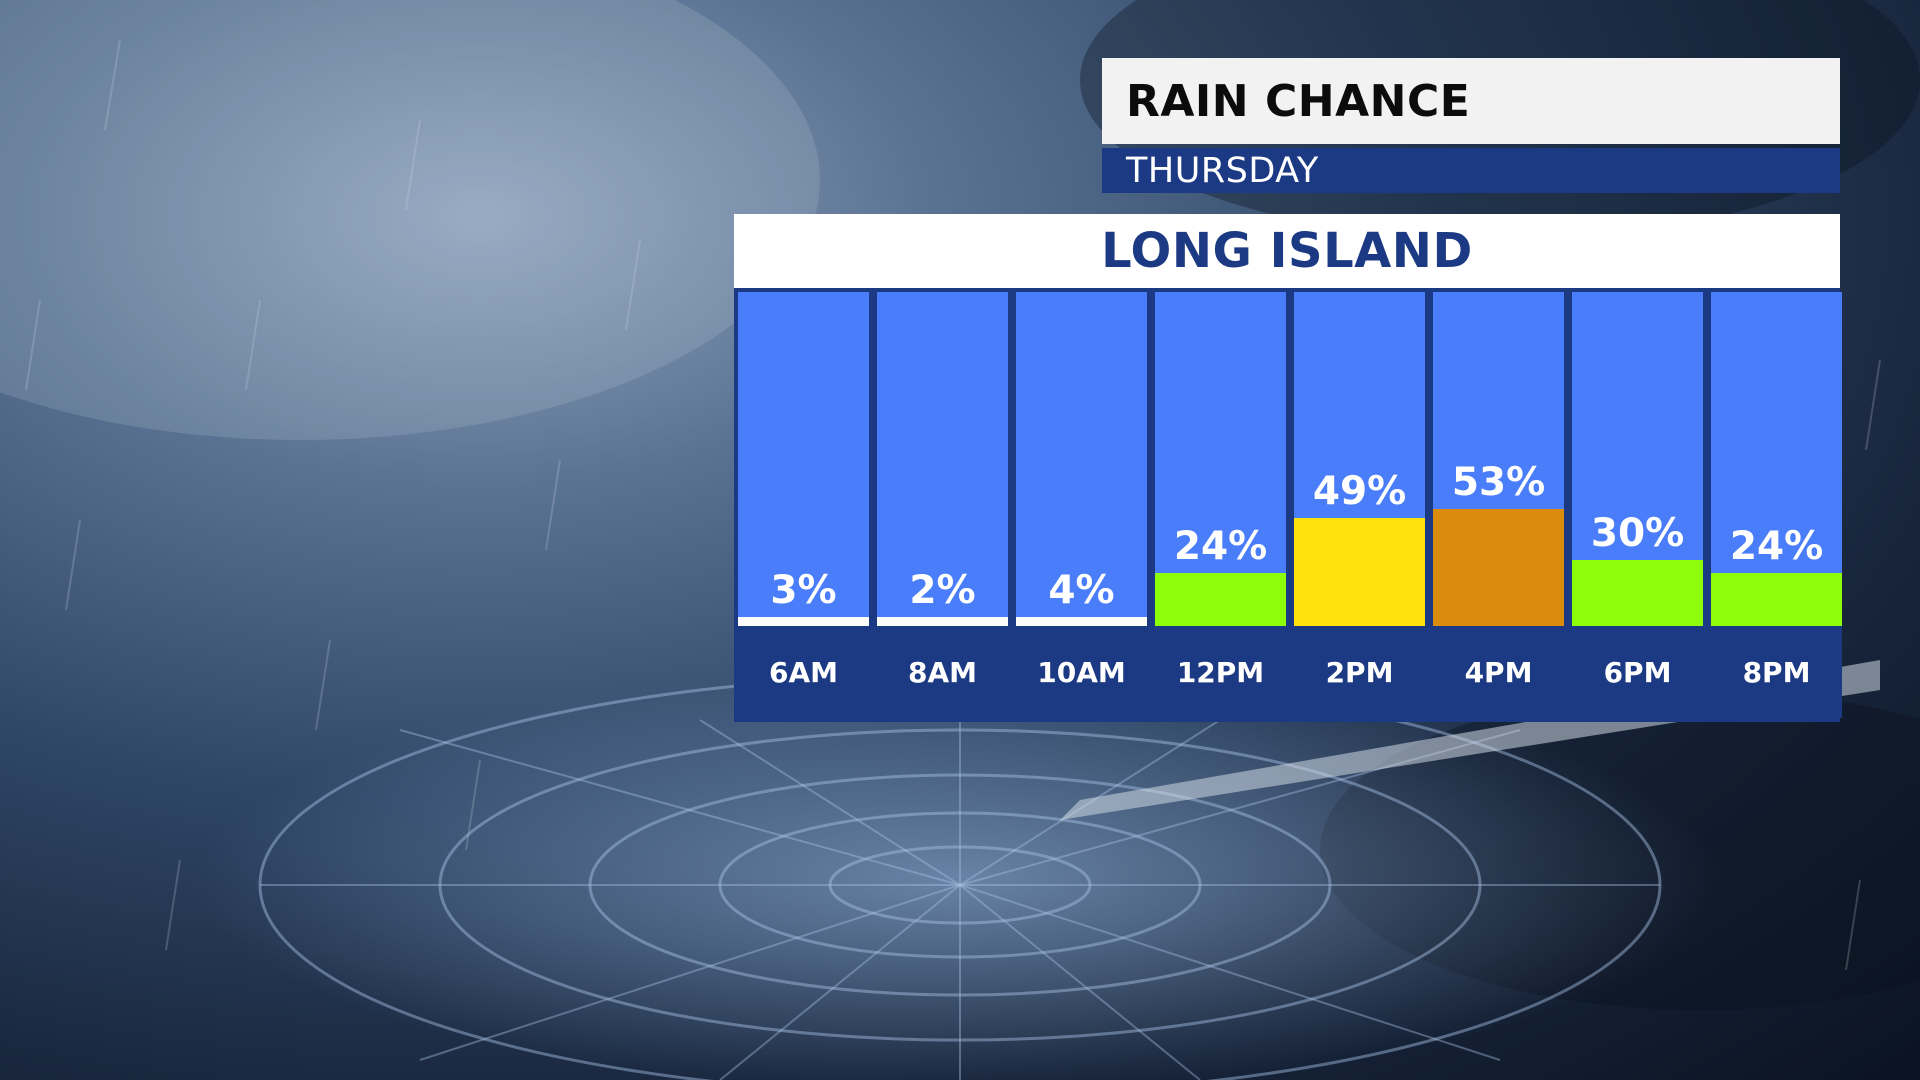 The width and height of the screenshot is (1920, 1080). What do you see at coordinates (1498, 672) in the screenshot?
I see `category-label: 4PM` at bounding box center [1498, 672].